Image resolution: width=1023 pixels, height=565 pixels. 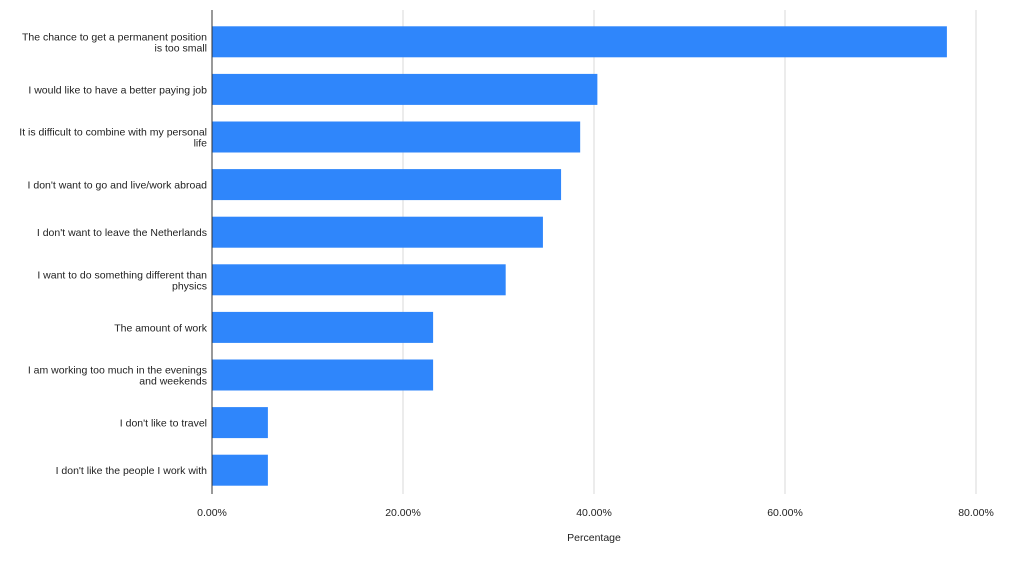 I want to click on category-label-line: The chance to get a permanent position, so click(x=114, y=37).